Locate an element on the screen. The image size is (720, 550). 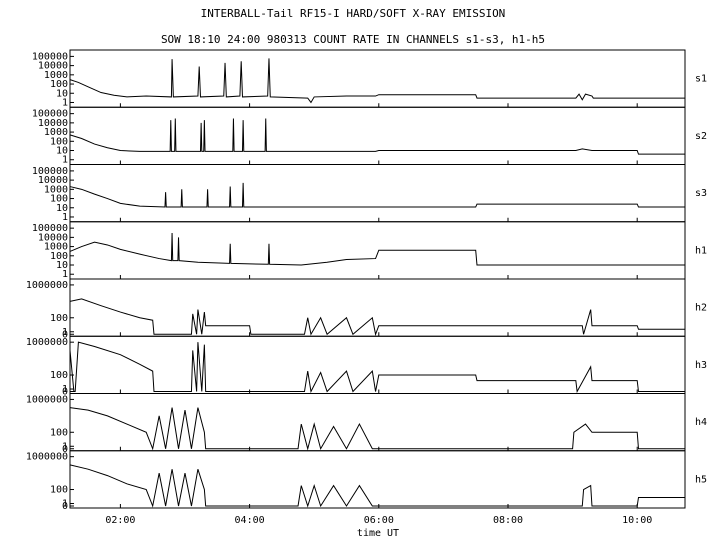
x-tick-label: 08:00 is located at coordinates (508, 520).